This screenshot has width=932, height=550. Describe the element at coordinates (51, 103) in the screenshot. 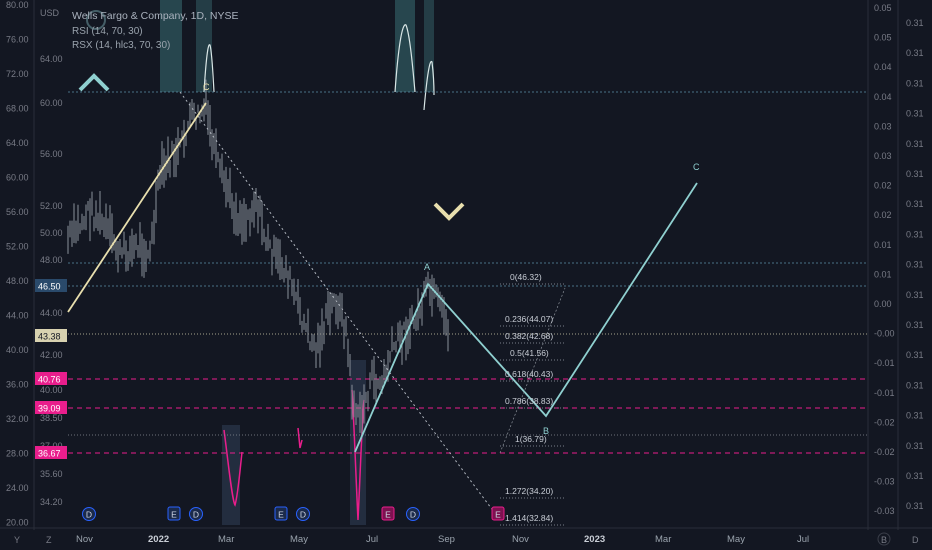

I see `left-inner-tick: 60.00` at that location.